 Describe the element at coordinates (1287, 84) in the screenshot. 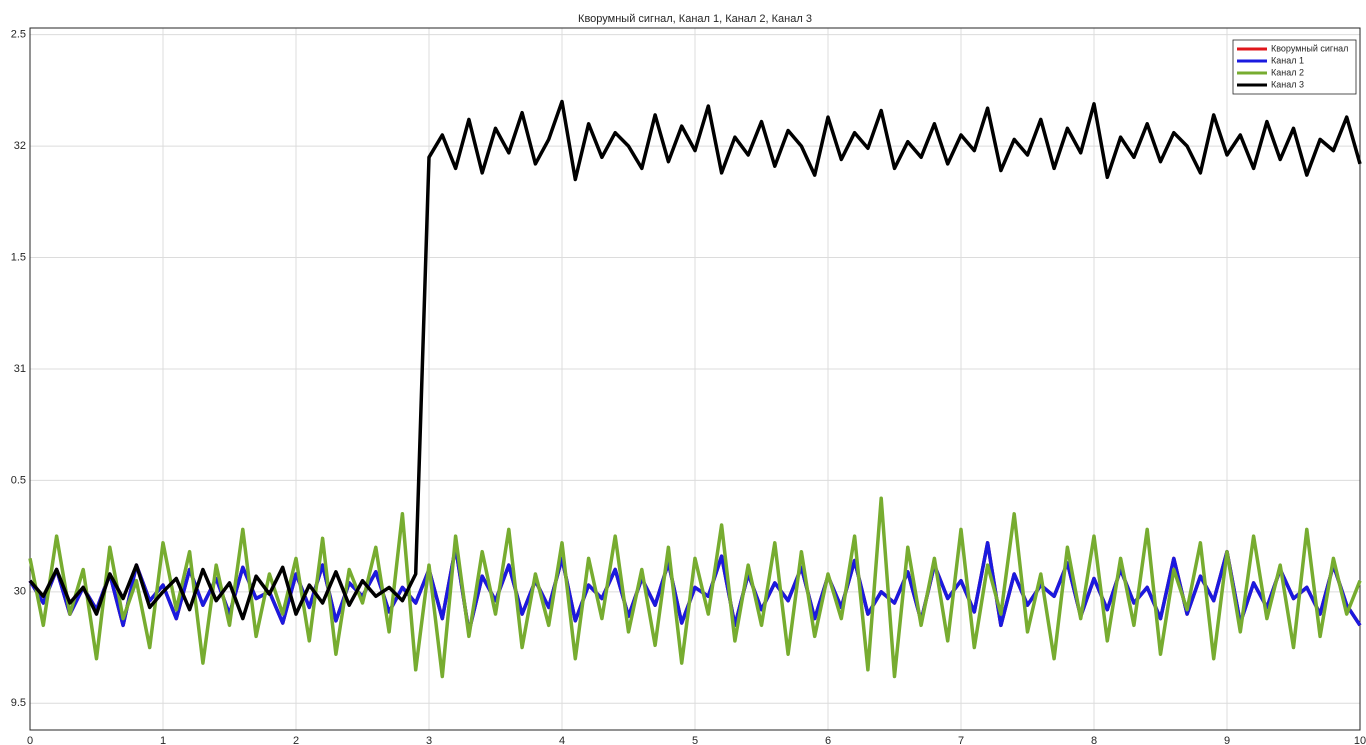

I see `legend-label: Канал 3` at that location.